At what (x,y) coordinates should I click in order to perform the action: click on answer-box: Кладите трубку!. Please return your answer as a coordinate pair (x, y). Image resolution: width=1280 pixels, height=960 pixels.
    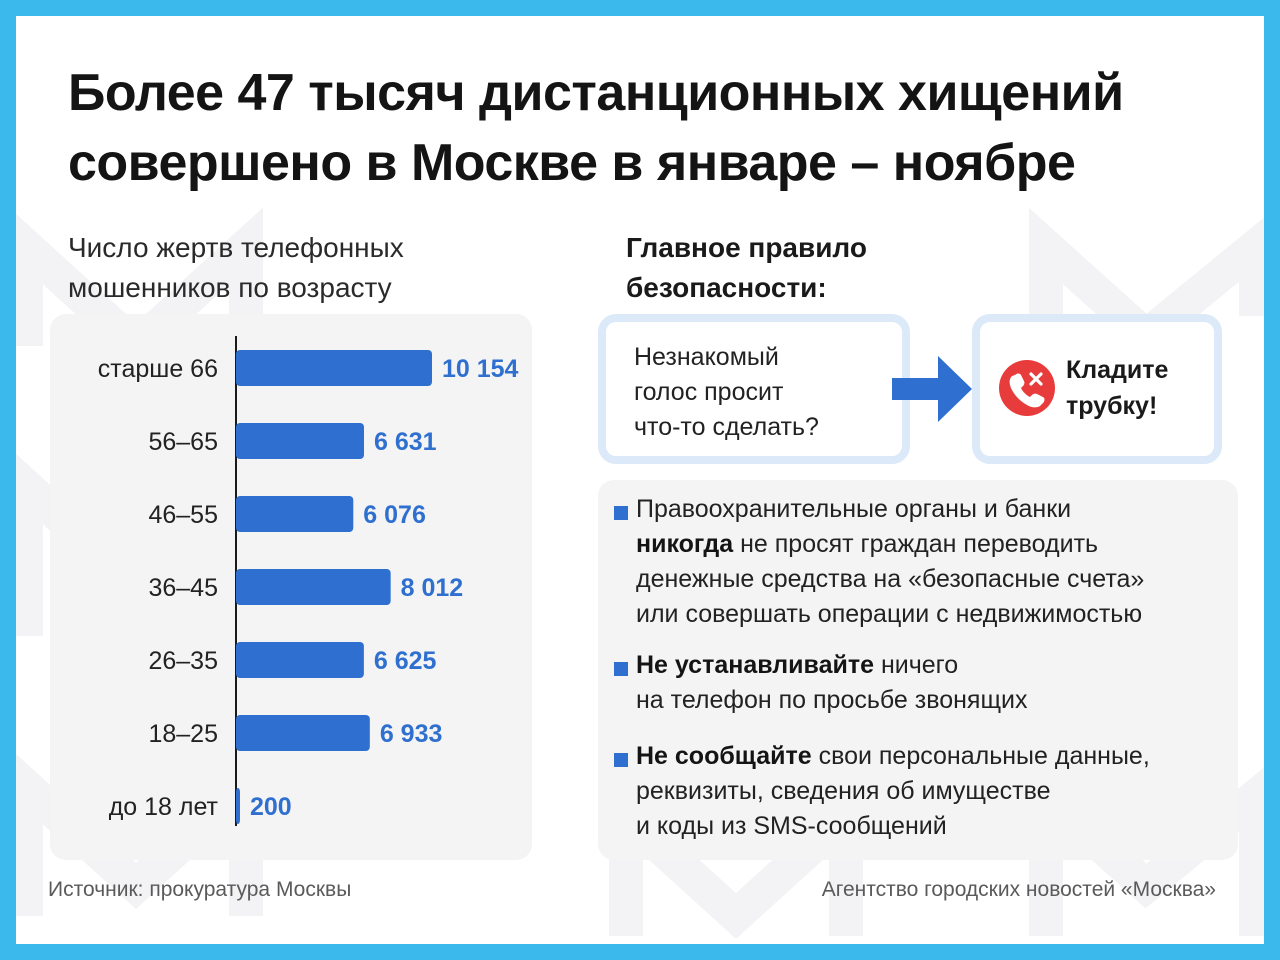
    Looking at the image, I should click on (1097, 389).